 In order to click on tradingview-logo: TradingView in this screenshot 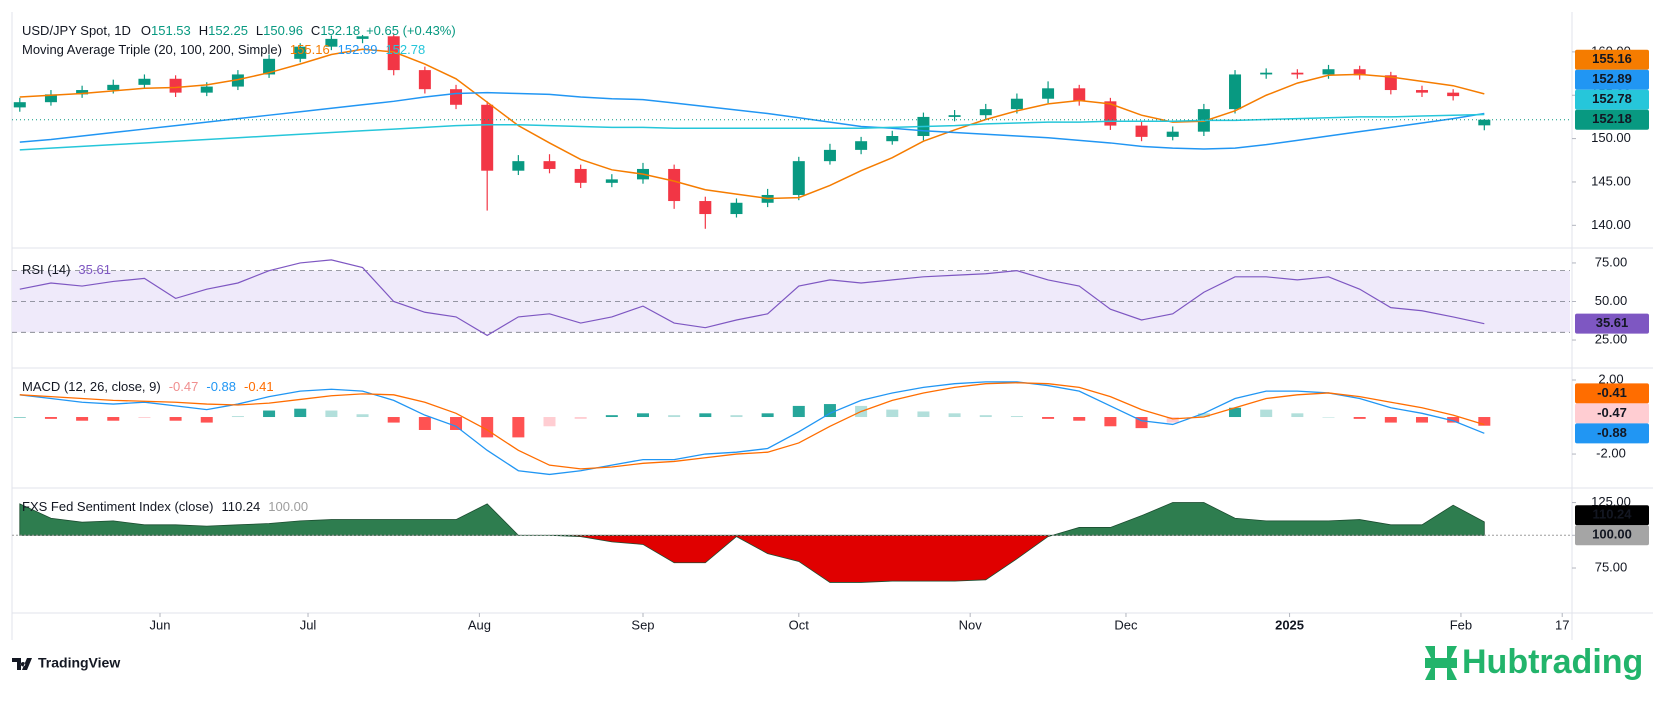, I will do `click(66, 663)`.